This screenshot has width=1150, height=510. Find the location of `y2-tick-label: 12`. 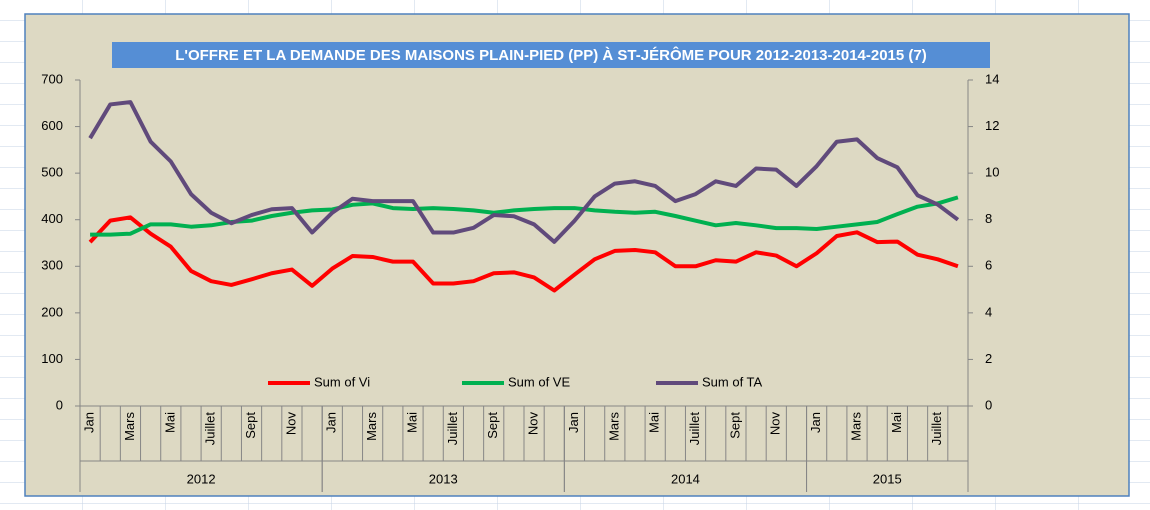

y2-tick-label: 12 is located at coordinates (992, 125).